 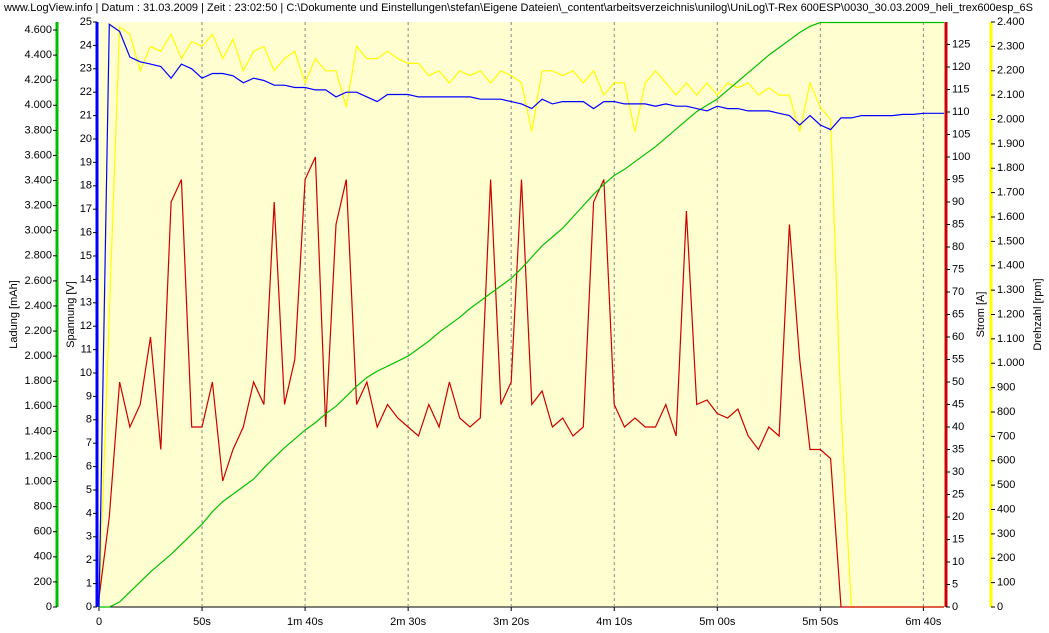 I want to click on y-tick-label: 4.600, so click(x=38, y=30).